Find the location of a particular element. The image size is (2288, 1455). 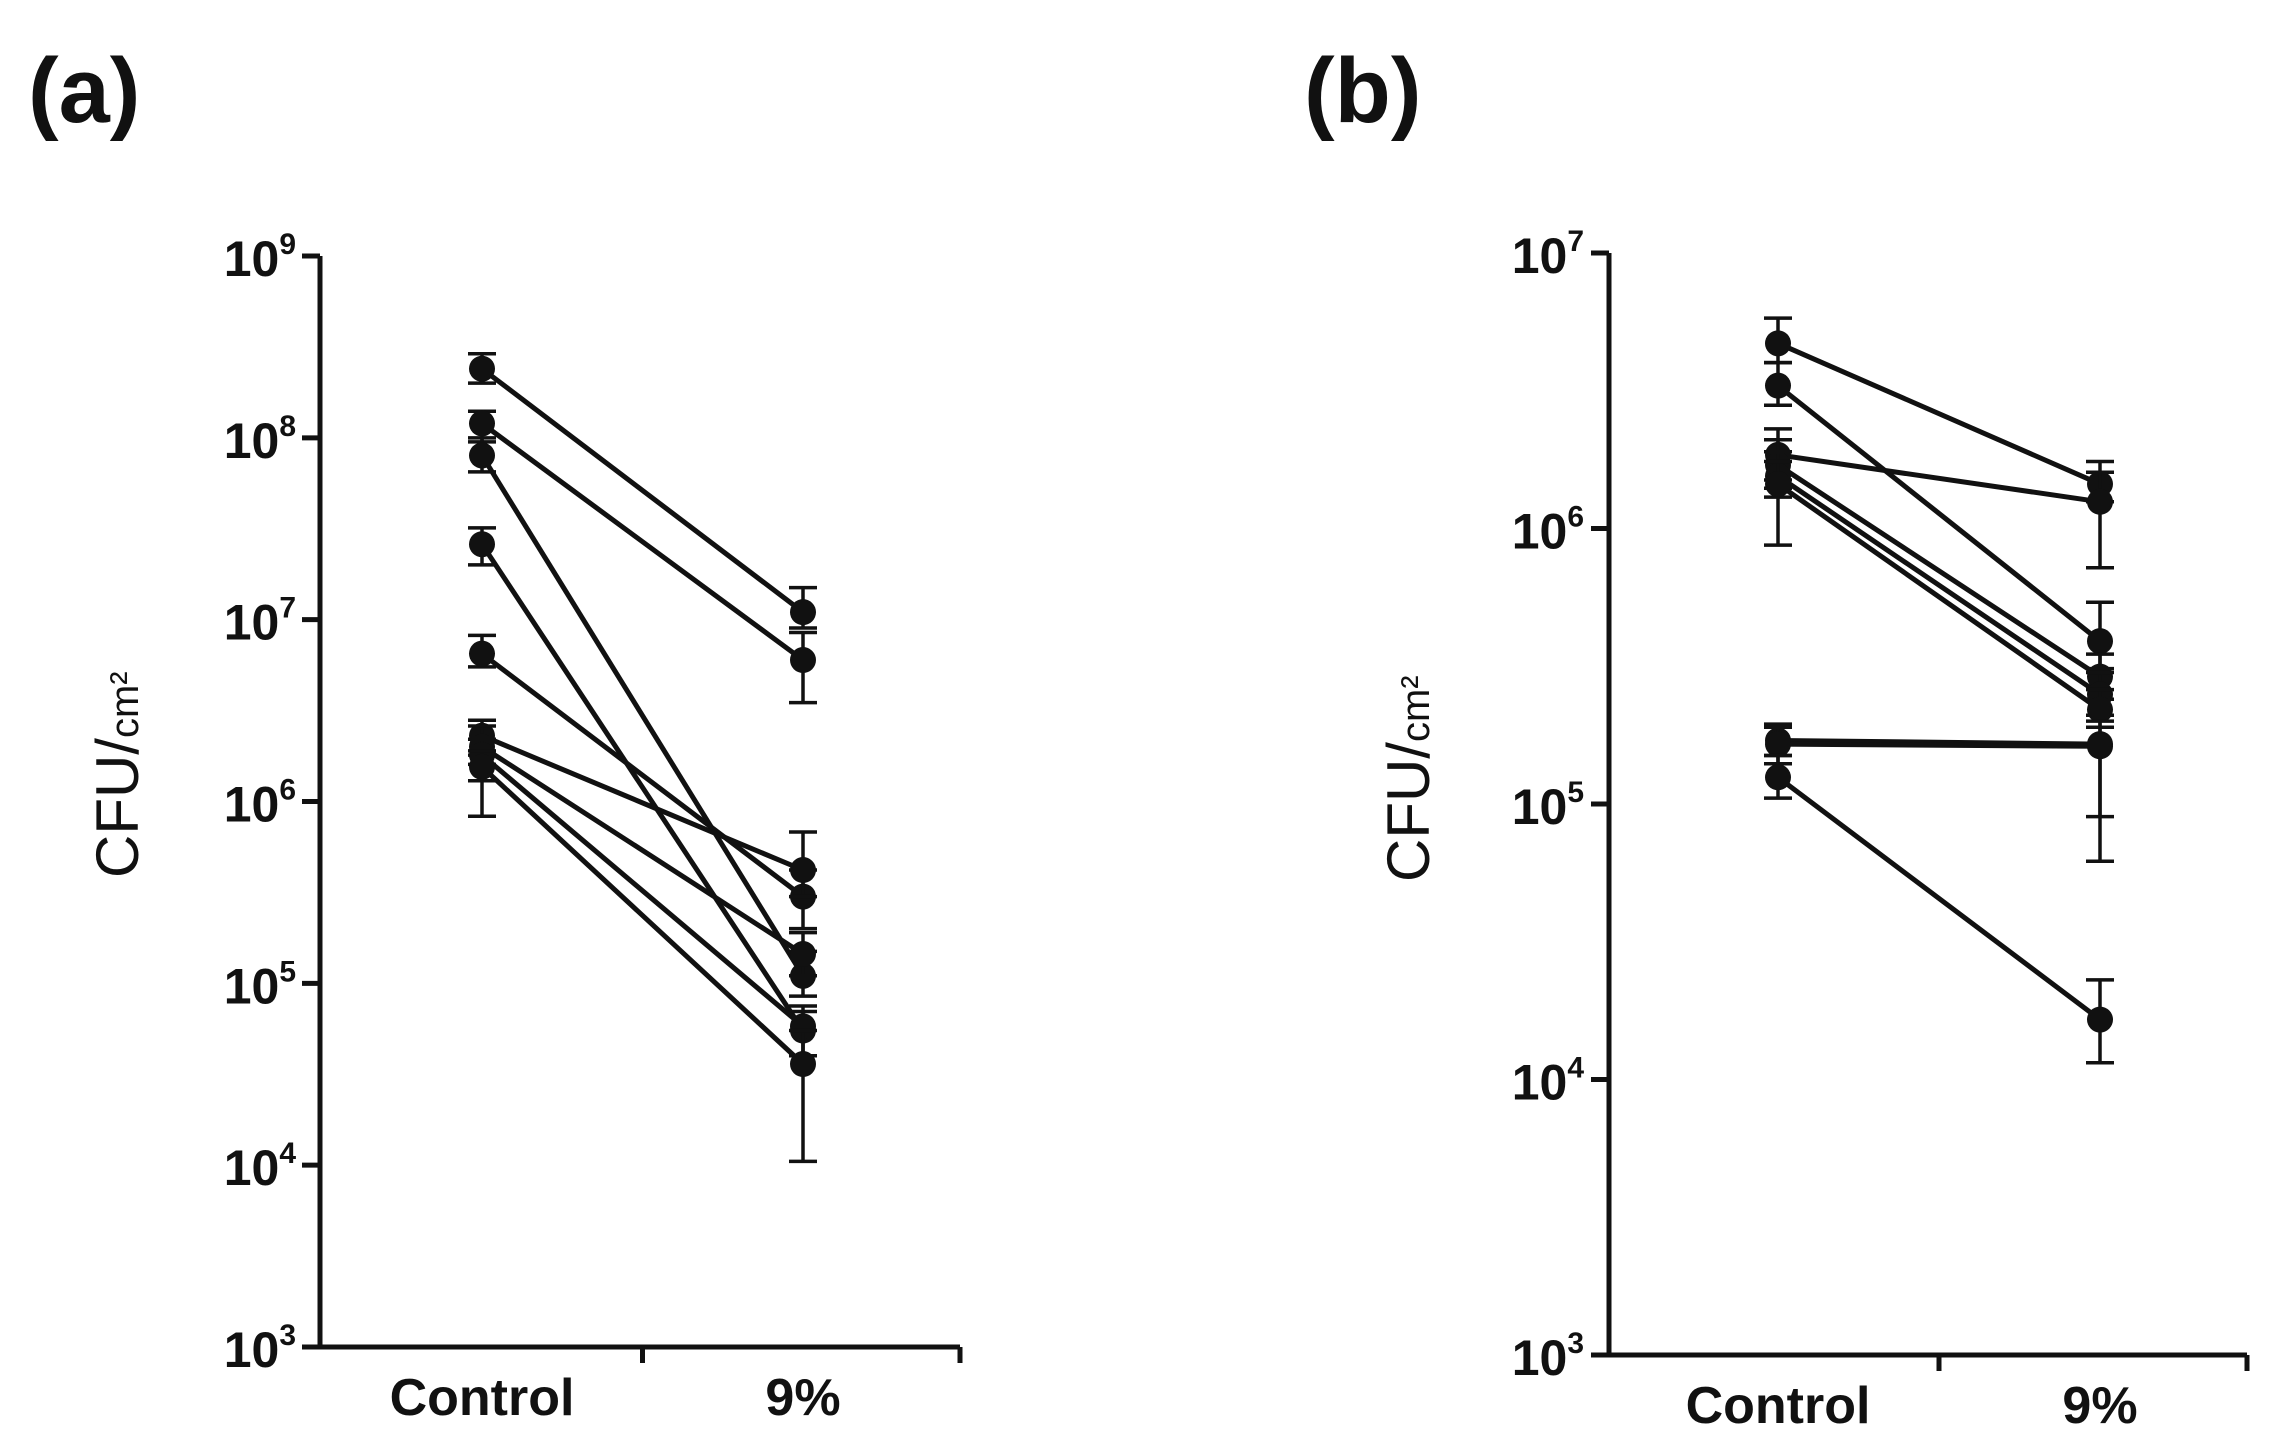

y-tick-exponent: 4 is located at coordinates (287, 1153).